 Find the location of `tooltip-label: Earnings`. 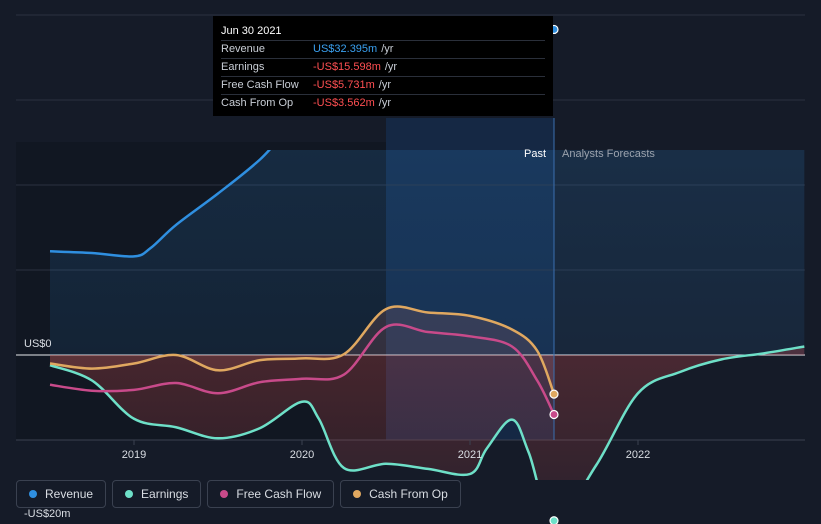

tooltip-label: Earnings is located at coordinates (243, 67).